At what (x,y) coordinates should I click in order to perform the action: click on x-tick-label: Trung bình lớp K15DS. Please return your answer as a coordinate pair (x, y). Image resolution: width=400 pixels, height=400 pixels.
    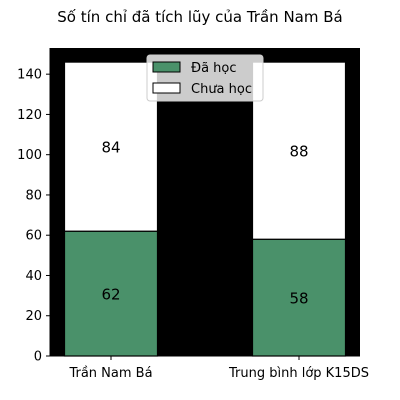
    Looking at the image, I should click on (298, 373).